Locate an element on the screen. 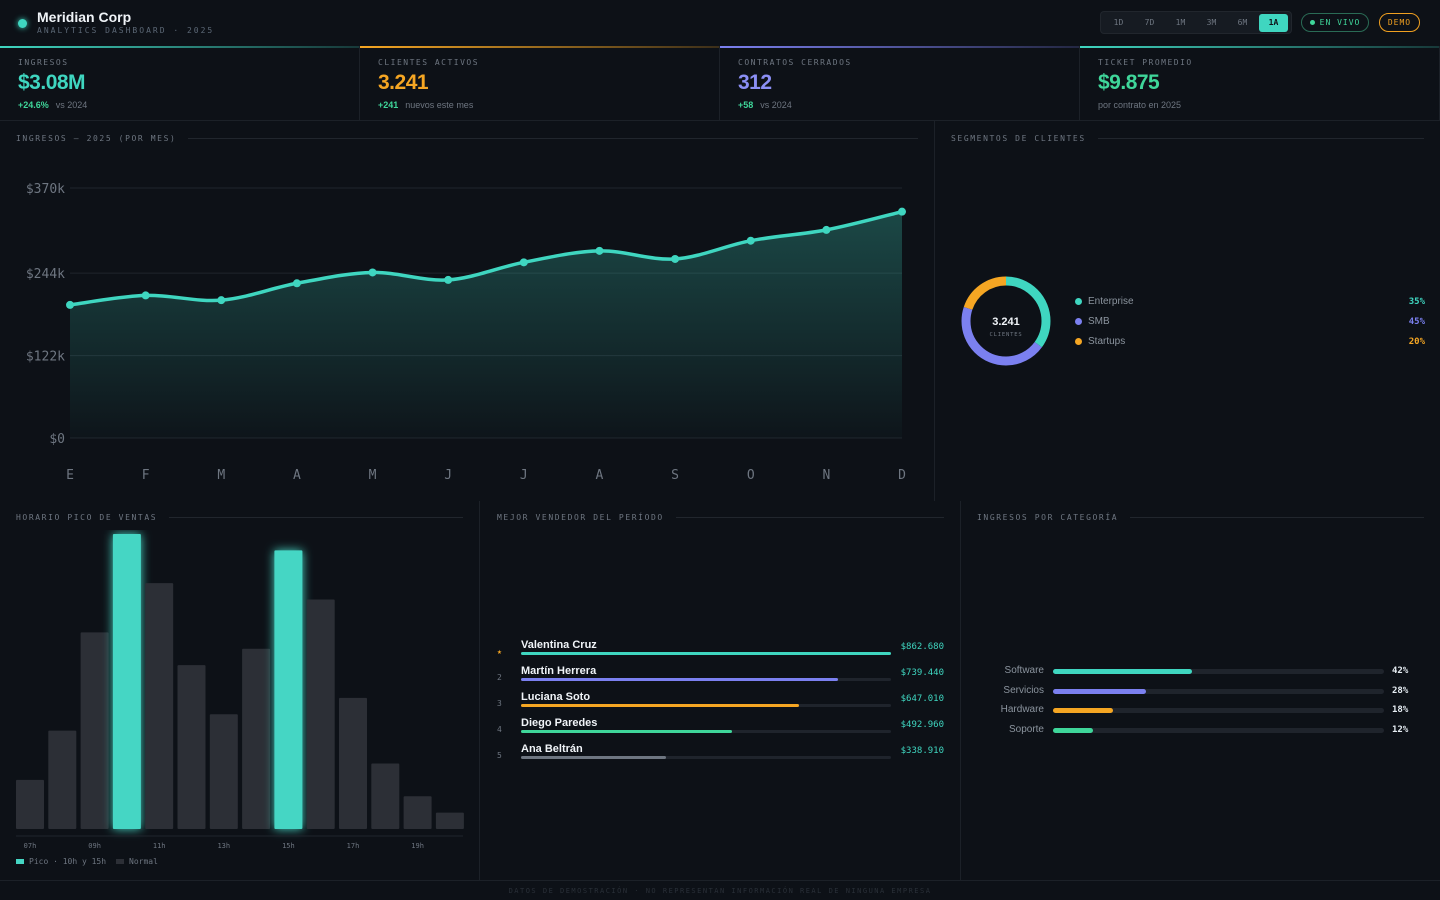 This screenshot has width=1440, height=900. seller-row: 3 Luciana Soto $647.010 is located at coordinates (720, 703).